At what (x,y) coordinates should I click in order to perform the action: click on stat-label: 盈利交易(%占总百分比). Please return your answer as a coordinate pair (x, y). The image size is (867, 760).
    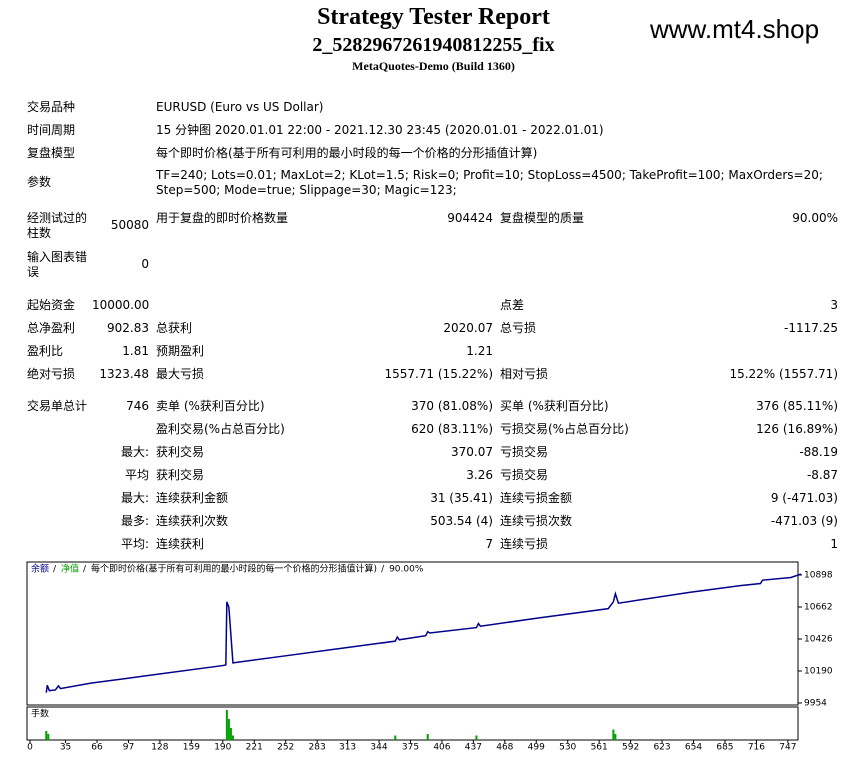
    Looking at the image, I should click on (220, 429).